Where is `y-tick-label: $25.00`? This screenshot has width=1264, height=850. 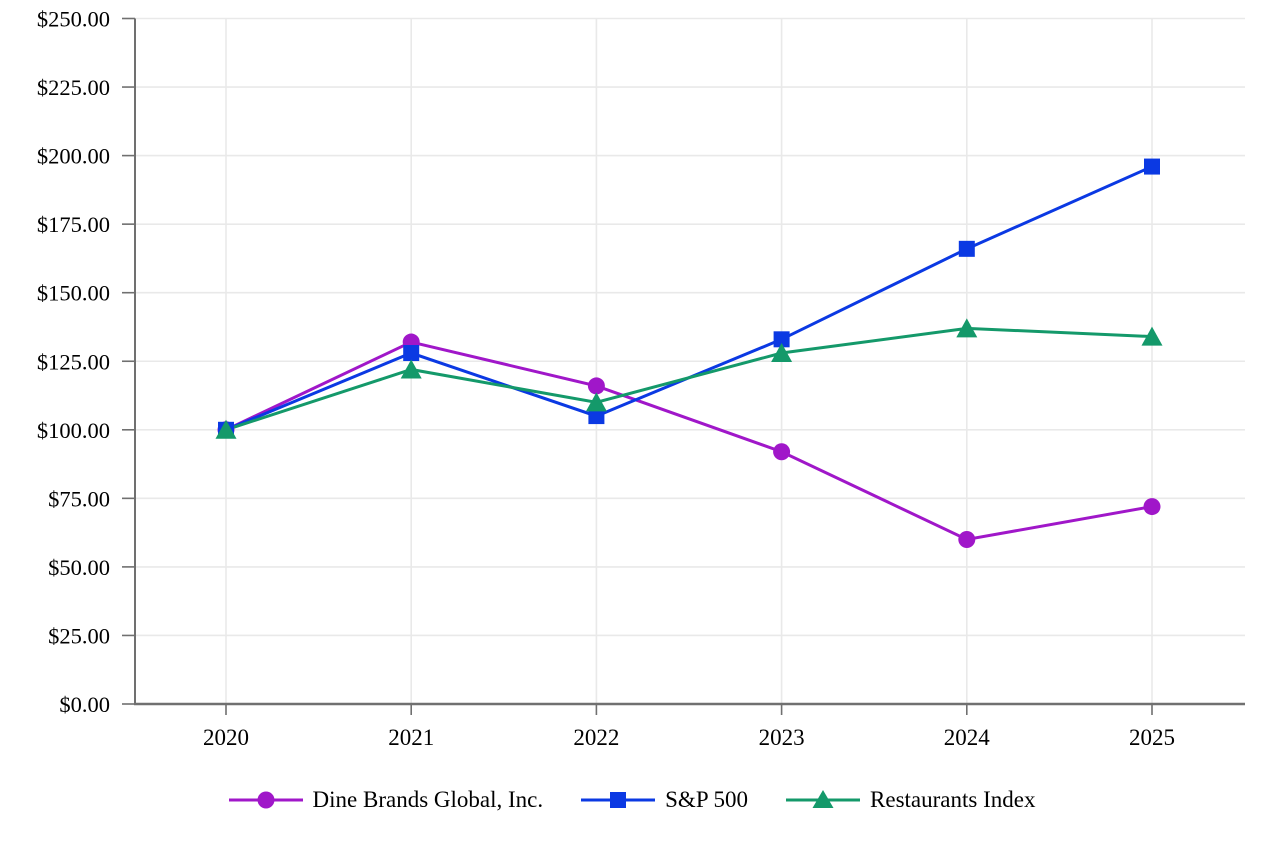
y-tick-label: $25.00 is located at coordinates (79, 635).